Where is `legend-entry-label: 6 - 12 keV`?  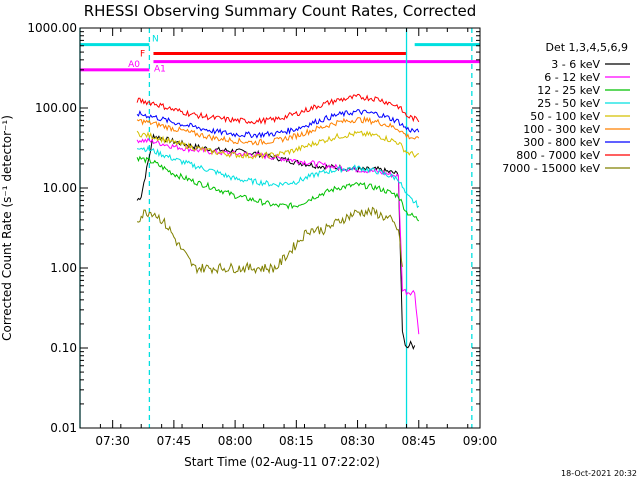 legend-entry-label: 6 - 12 keV is located at coordinates (572, 77).